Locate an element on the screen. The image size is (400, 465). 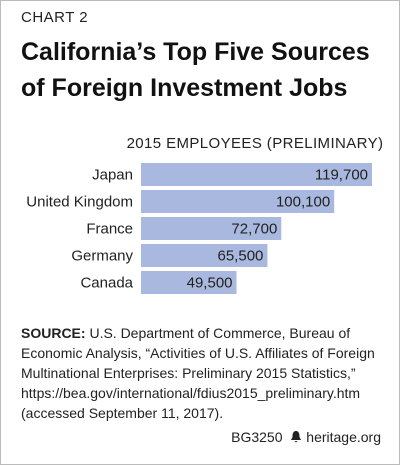
category-label: Germany is located at coordinates (102, 255).